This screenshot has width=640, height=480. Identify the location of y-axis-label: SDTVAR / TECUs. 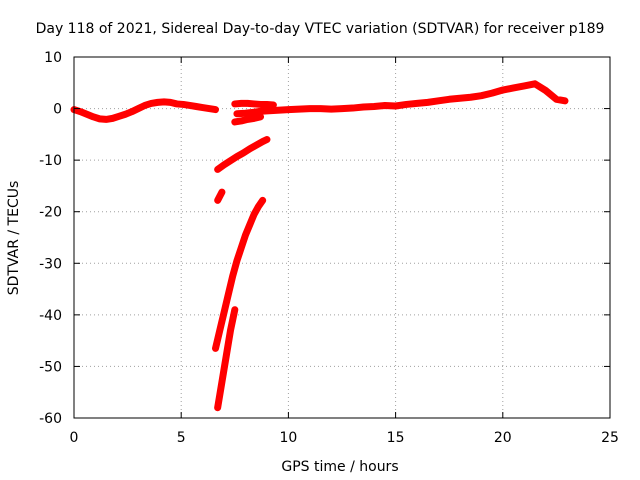
(14, 238).